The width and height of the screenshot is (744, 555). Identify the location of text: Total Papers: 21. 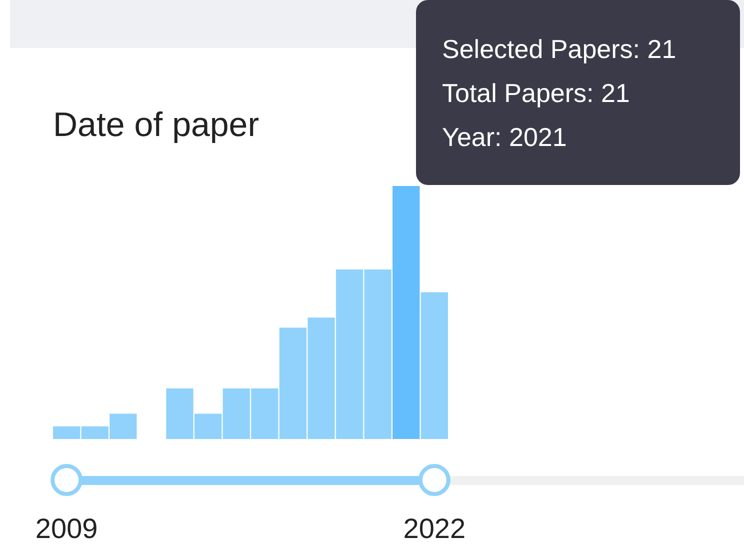
(536, 93).